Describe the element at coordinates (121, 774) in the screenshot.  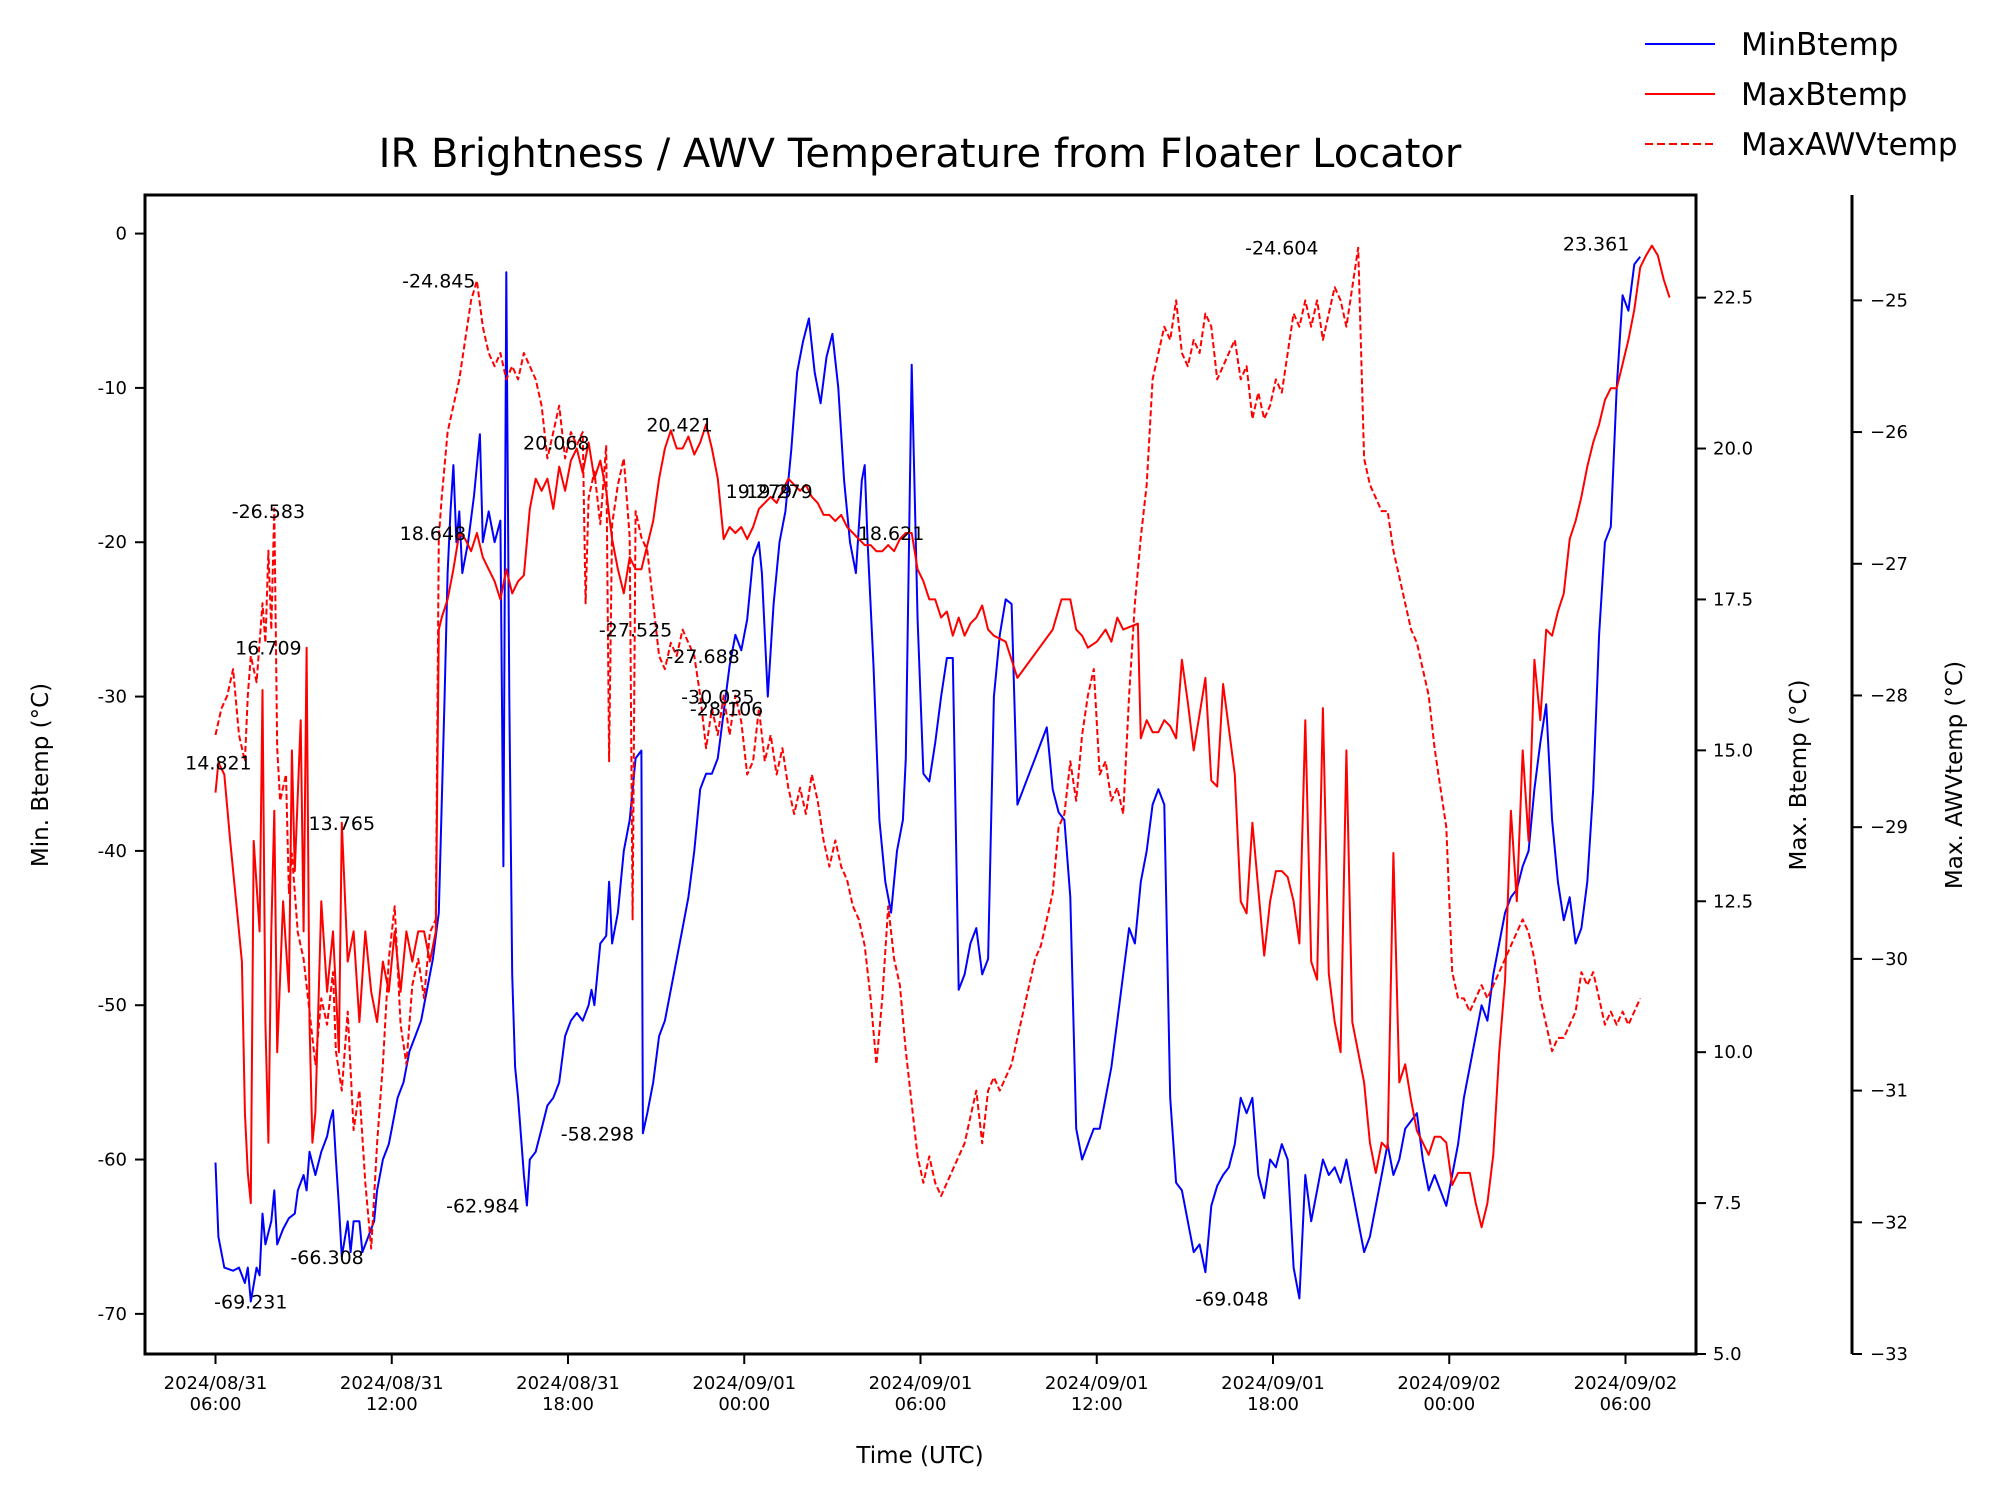
I see `y-axis-left: 0 -10 -20 -30 -40 -50 -60 -70` at that location.